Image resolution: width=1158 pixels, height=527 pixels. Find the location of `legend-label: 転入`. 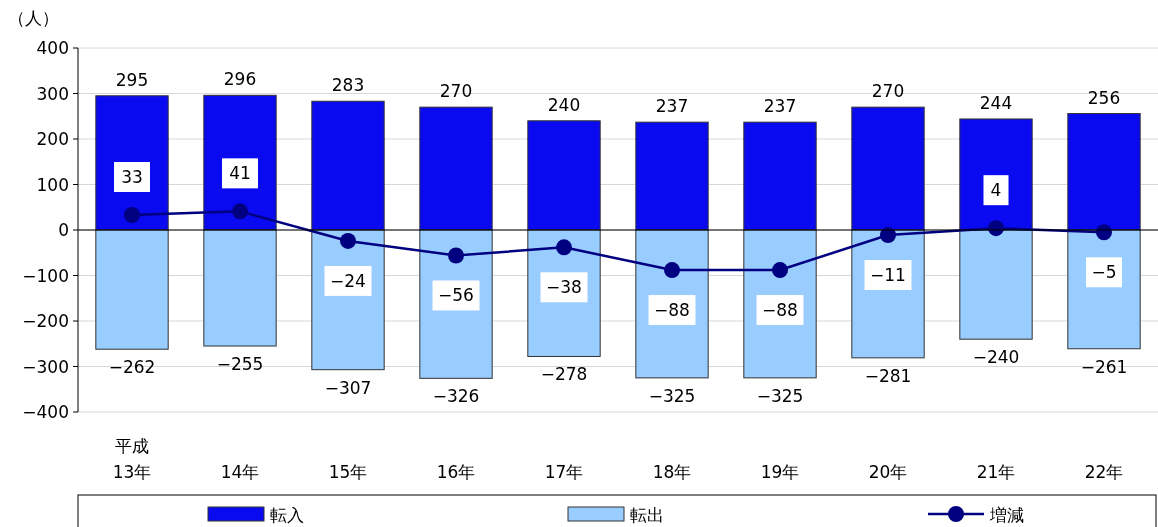

legend-label: 転入 is located at coordinates (287, 515).